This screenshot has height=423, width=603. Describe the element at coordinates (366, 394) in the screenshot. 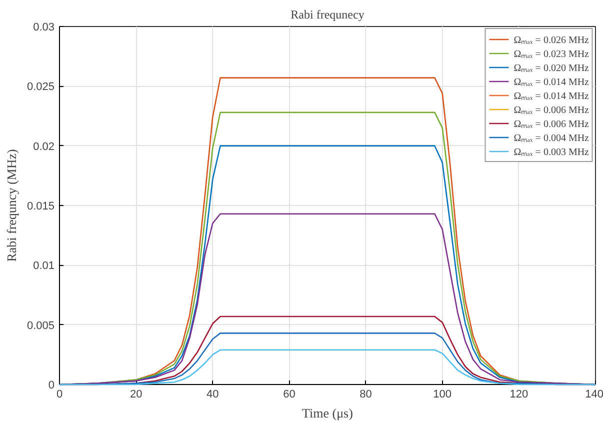

I see `x-tick-label: 80` at that location.